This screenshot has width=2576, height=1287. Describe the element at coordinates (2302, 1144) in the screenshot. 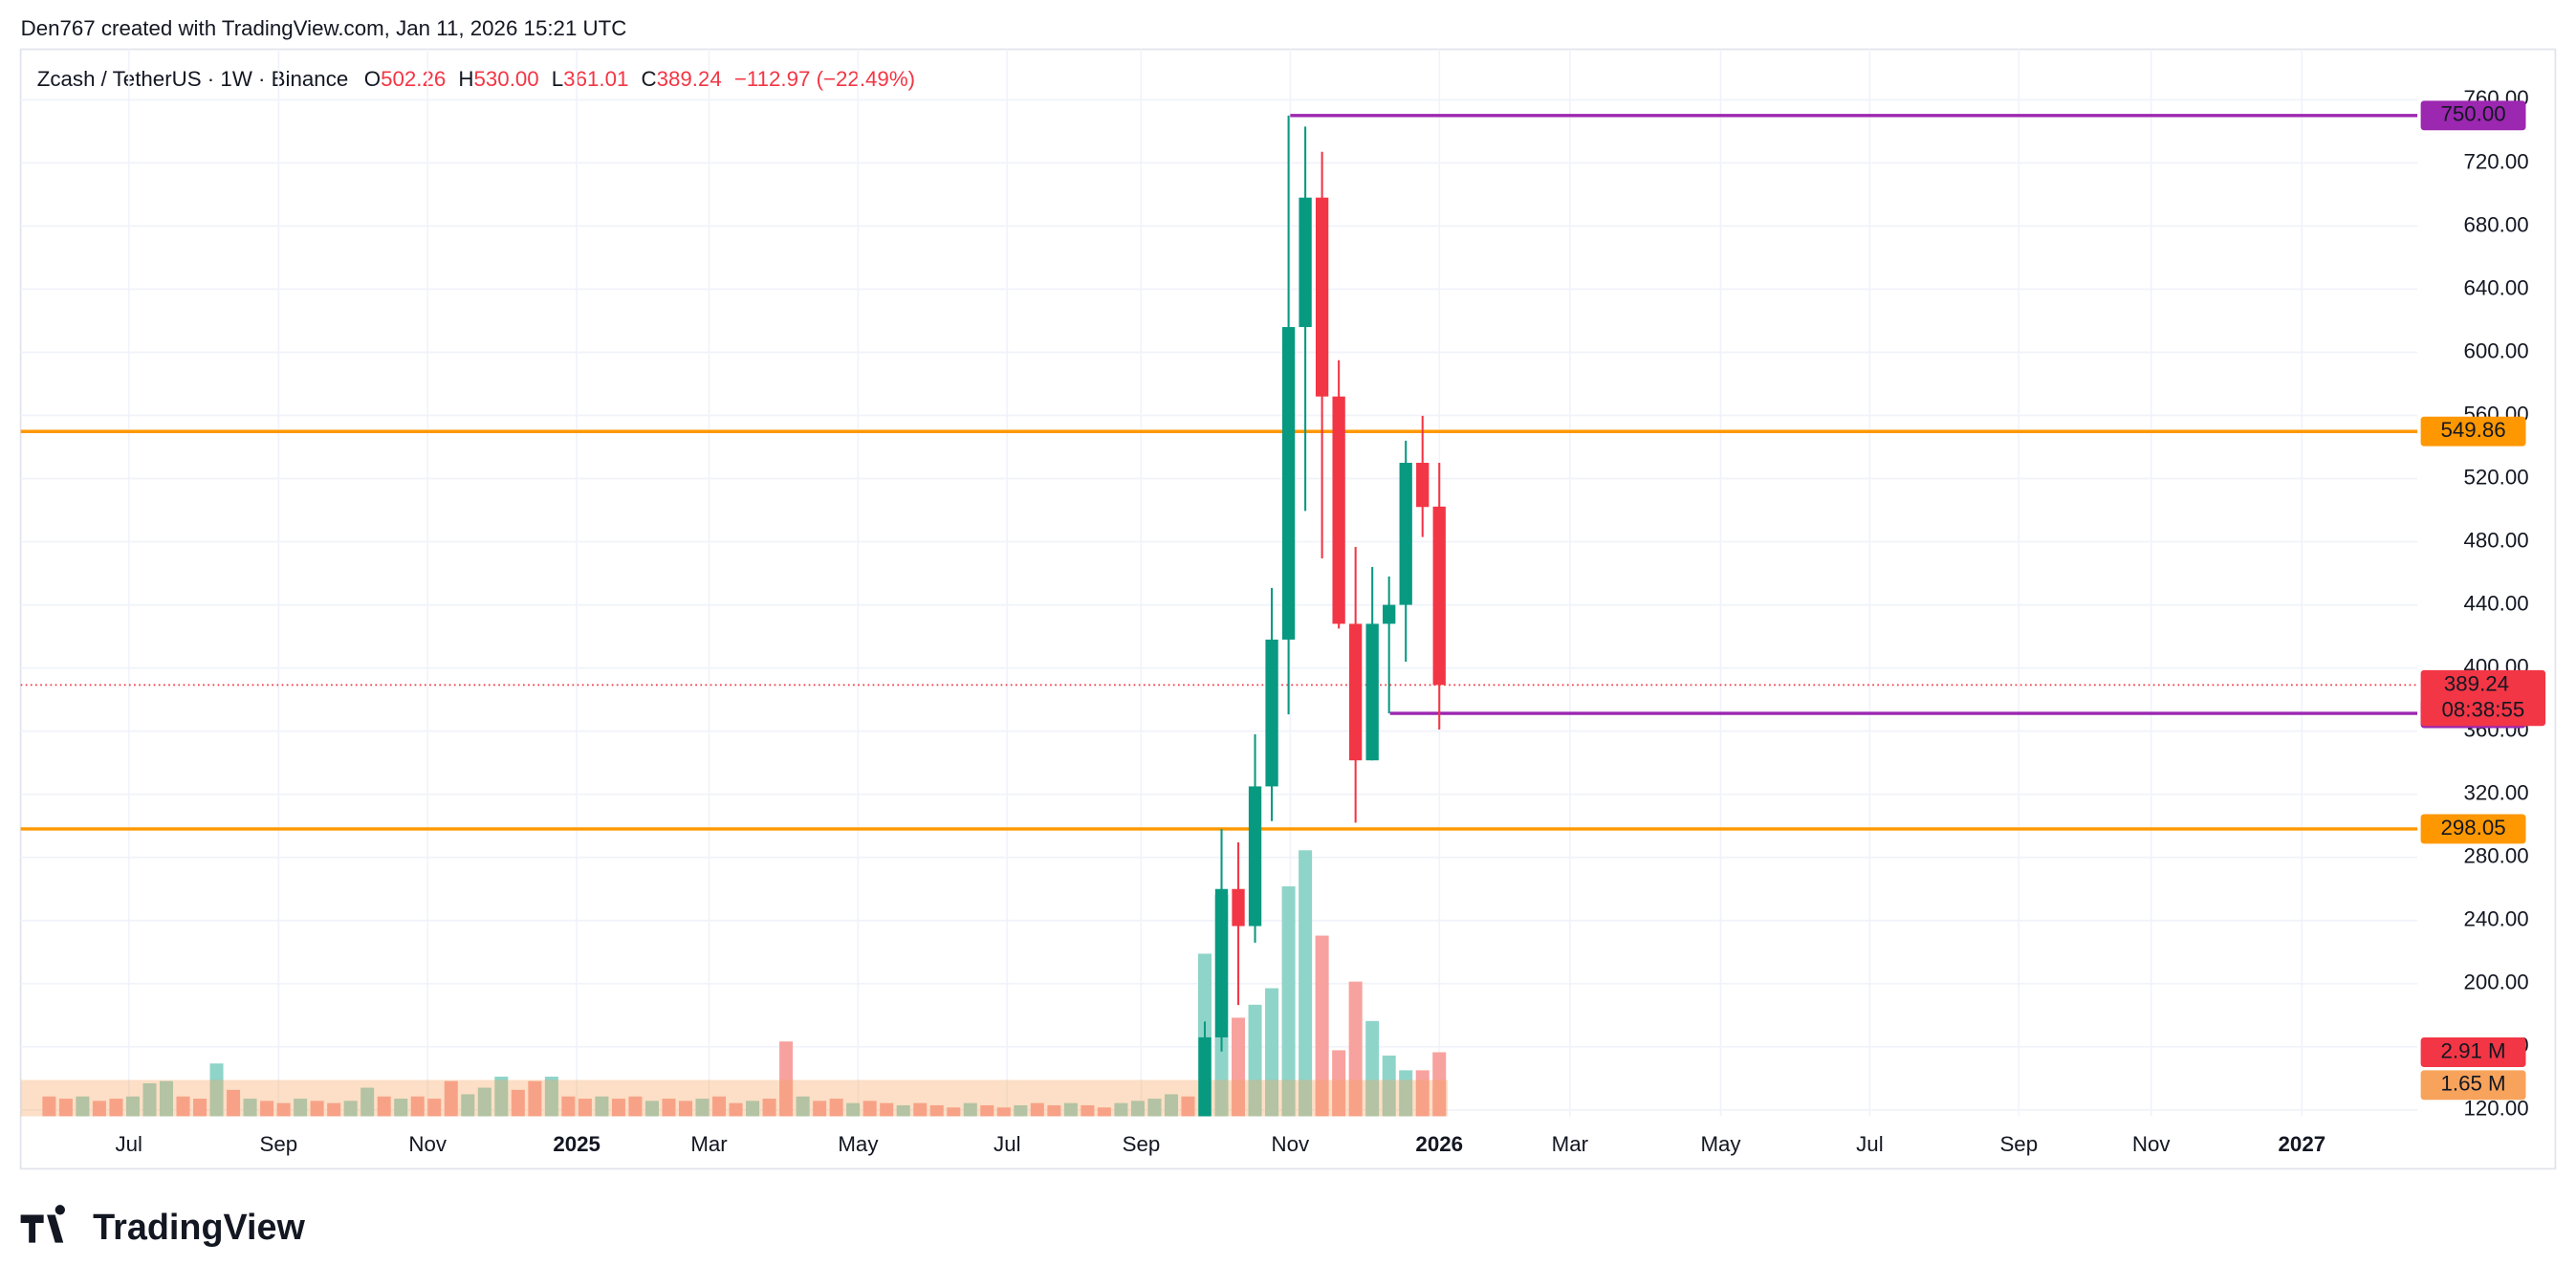

I see `x-tick-label: 2027` at that location.